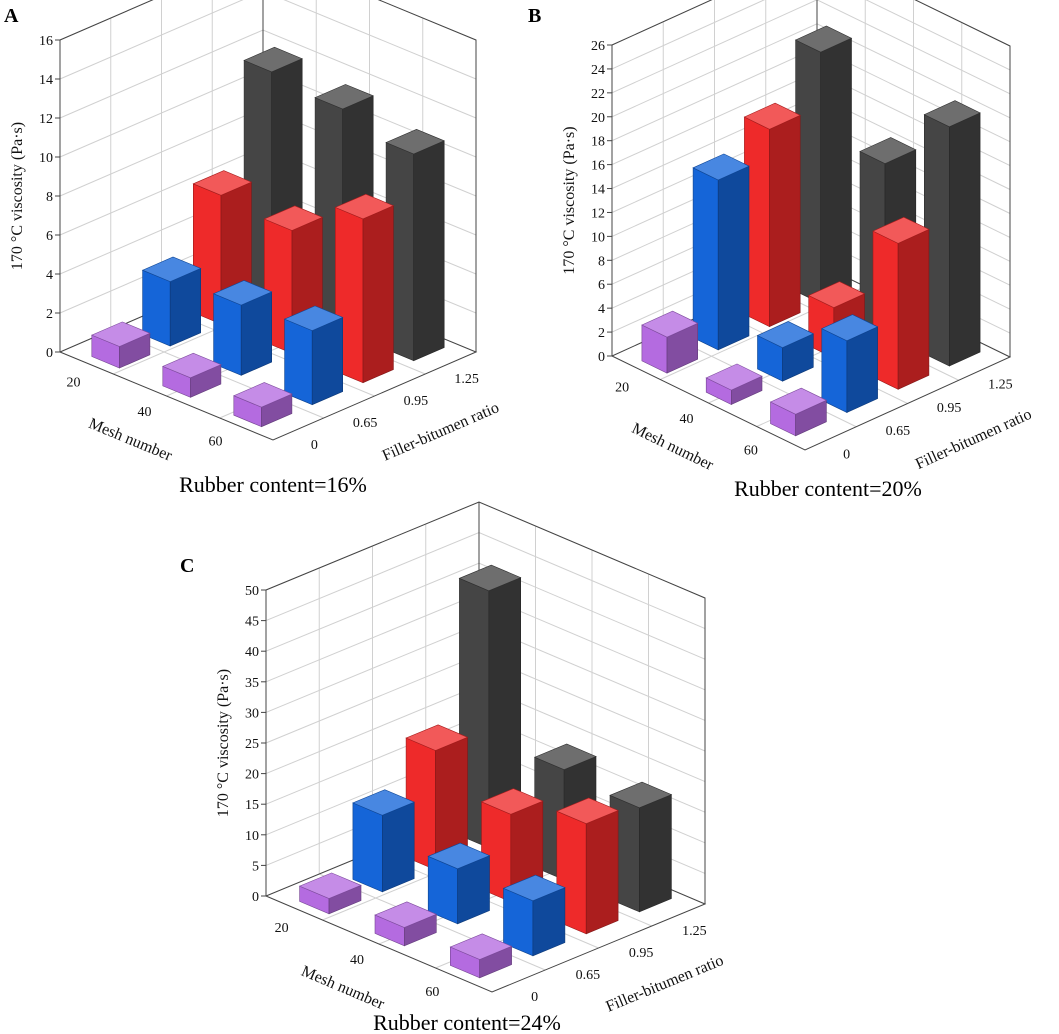  I want to click on z-tick-labels: 0 2 4 6 8 10 12 14 16, so click(49, 197).